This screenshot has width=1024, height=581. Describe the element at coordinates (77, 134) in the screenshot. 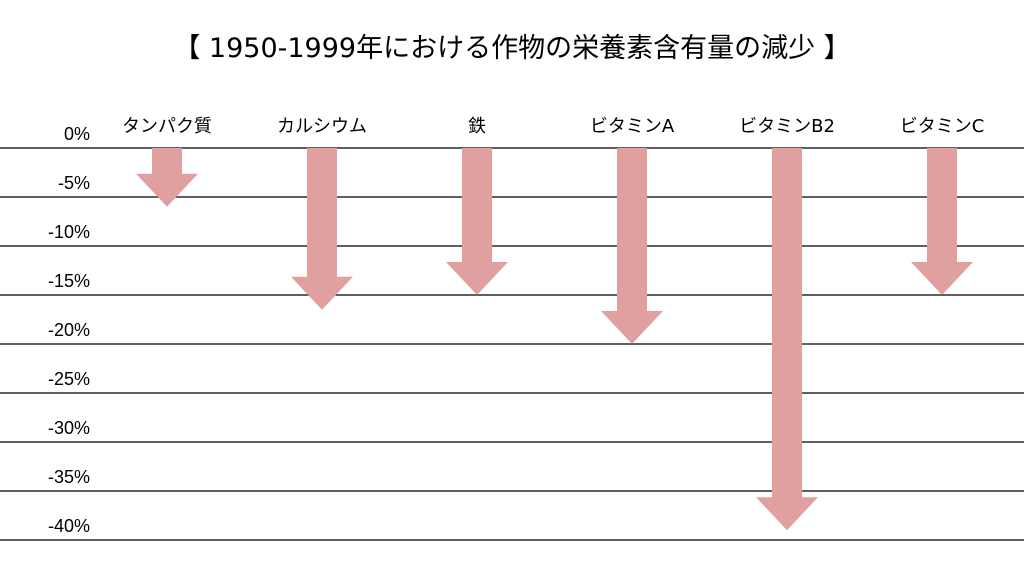

I see `y-tick-label: 0%` at that location.